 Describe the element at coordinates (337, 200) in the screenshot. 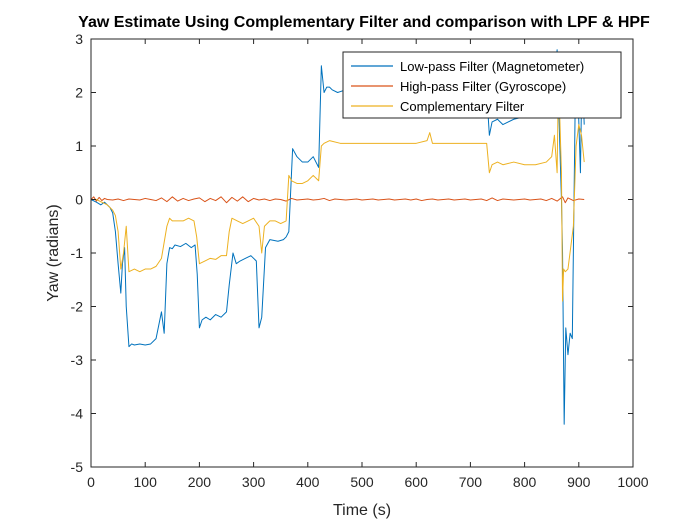

I see `series-line-hpf` at that location.